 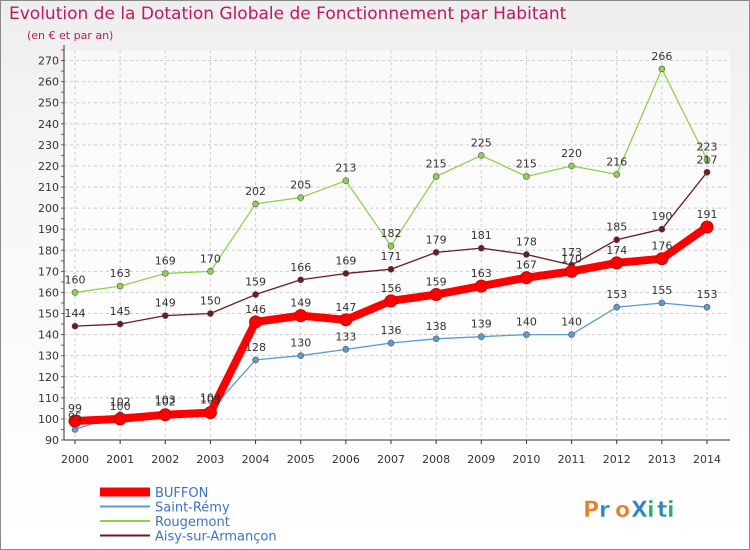 I want to click on x-tick-label: 2009, so click(x=481, y=459).